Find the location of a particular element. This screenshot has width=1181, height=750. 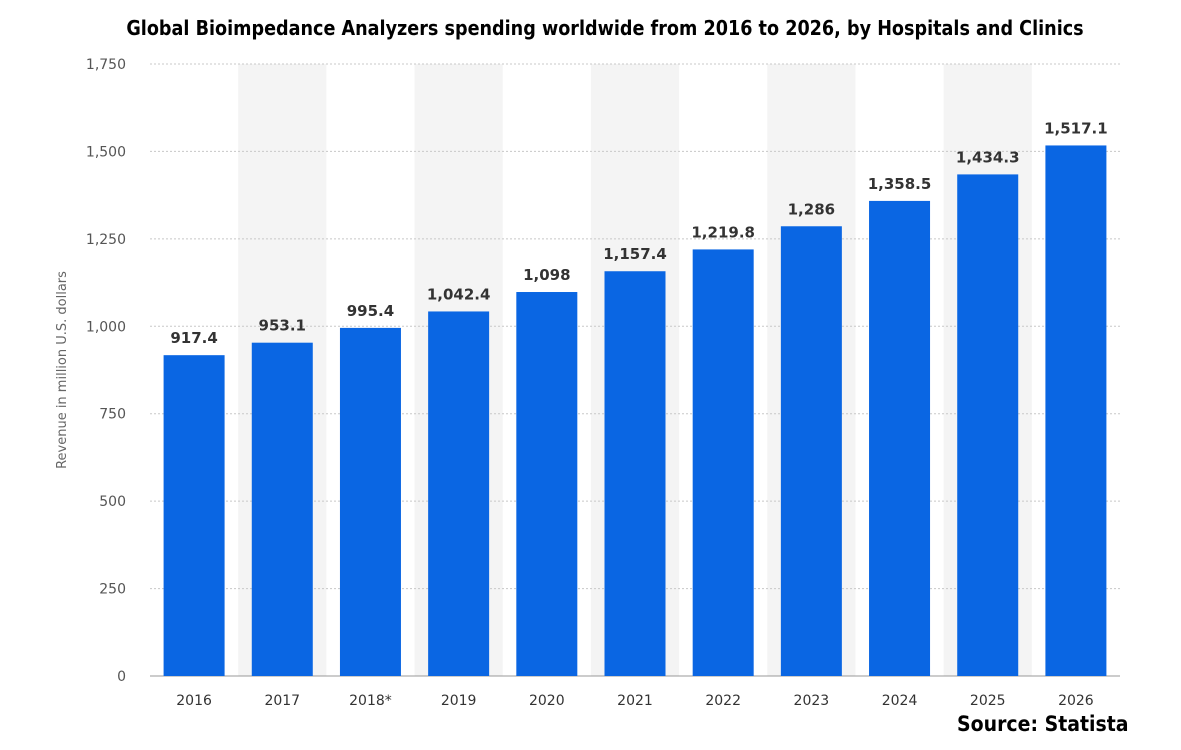

y-axis-title: Revenue in million U.S. dollars is located at coordinates (62, 370).